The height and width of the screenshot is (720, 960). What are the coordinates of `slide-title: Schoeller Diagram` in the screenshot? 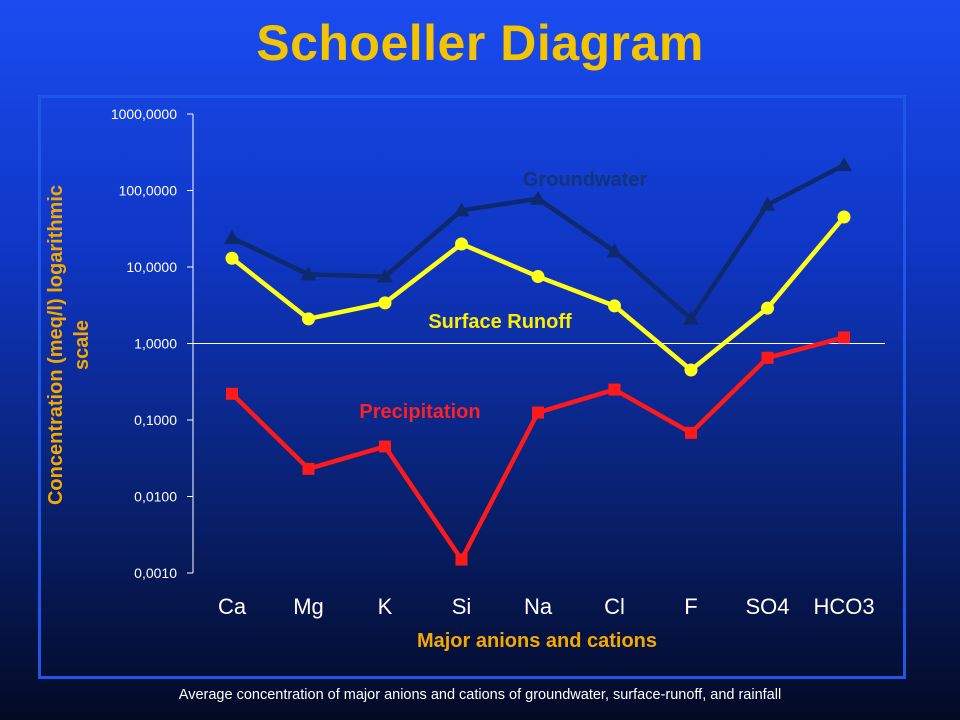 It's located at (480, 43).